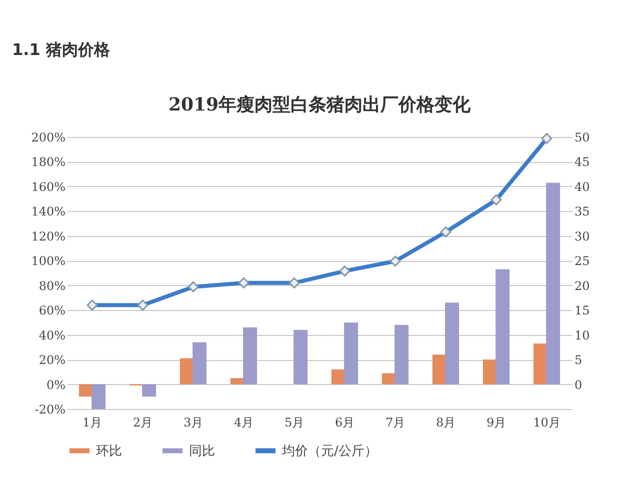 Image resolution: width=640 pixels, height=480 pixels. What do you see at coordinates (50, 409) in the screenshot?
I see `y-tick-label: -20%` at bounding box center [50, 409].